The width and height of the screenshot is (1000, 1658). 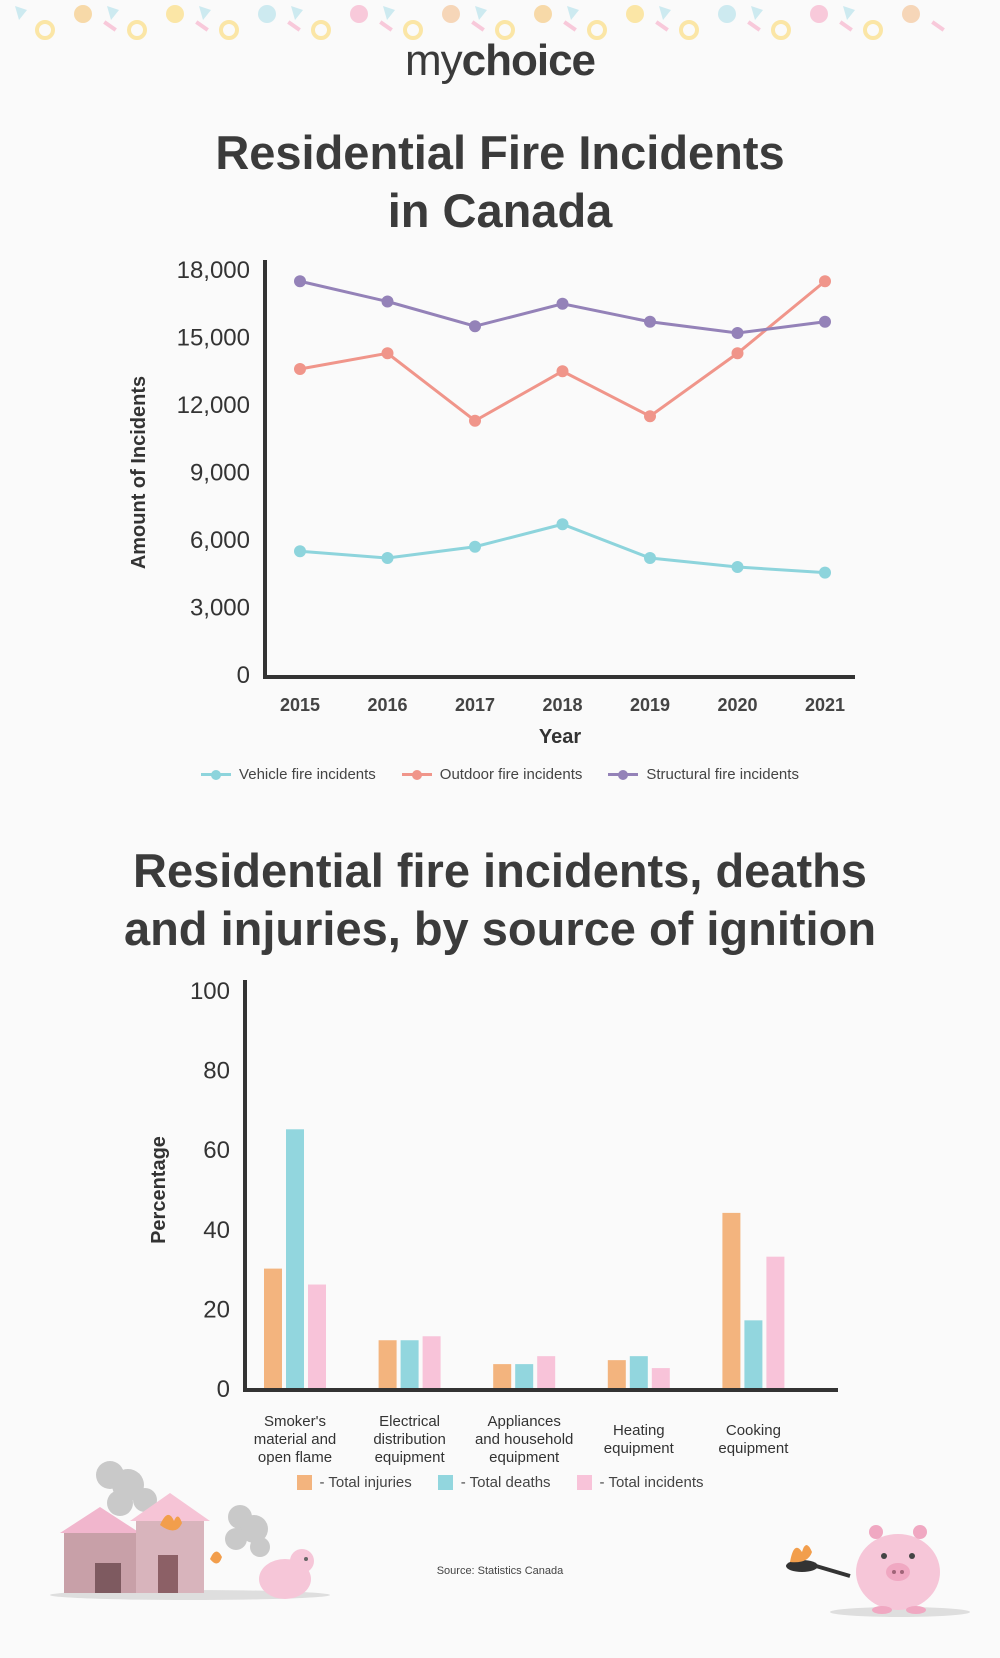 What do you see at coordinates (505, 1482) in the screenshot?
I see `legend-label: - Total deaths` at bounding box center [505, 1482].